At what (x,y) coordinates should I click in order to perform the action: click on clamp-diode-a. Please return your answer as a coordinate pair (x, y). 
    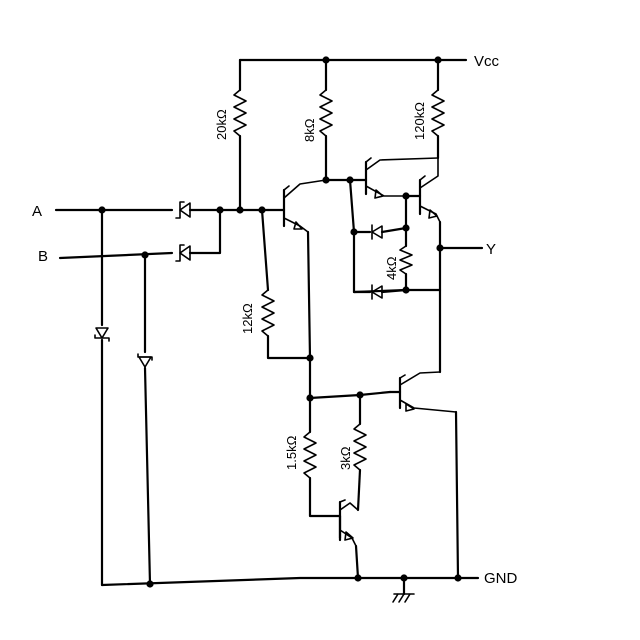
    Looking at the image, I should click on (102, 397).